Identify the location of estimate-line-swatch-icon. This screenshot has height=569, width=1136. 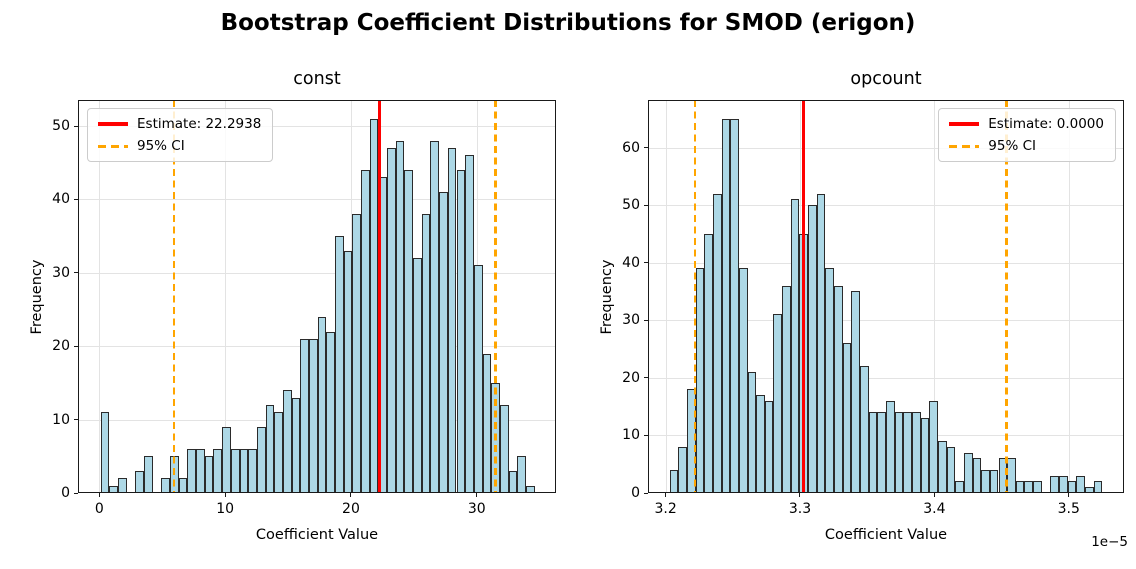
(113, 124).